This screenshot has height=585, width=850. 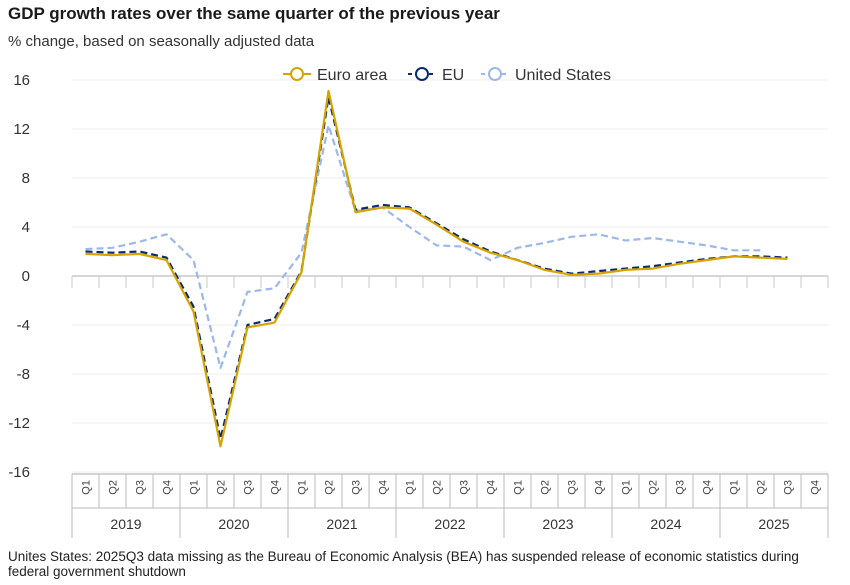 I want to click on legend-label: Euro area, so click(x=352, y=75).